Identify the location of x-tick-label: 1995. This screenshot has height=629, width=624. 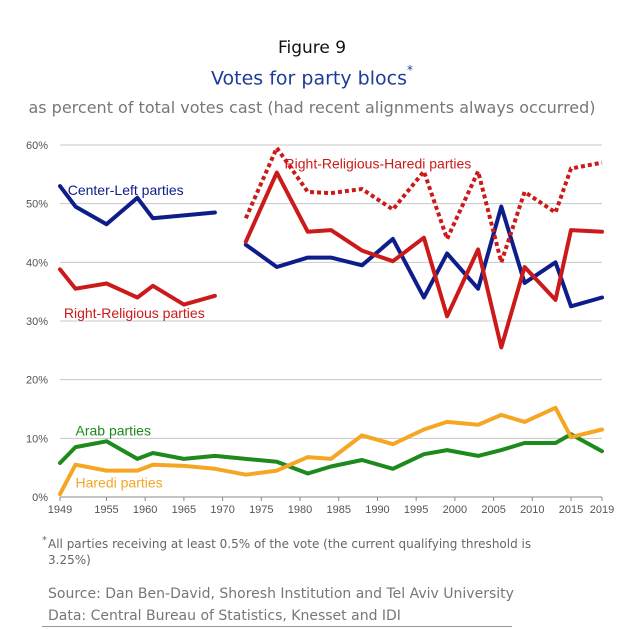
(416, 510).